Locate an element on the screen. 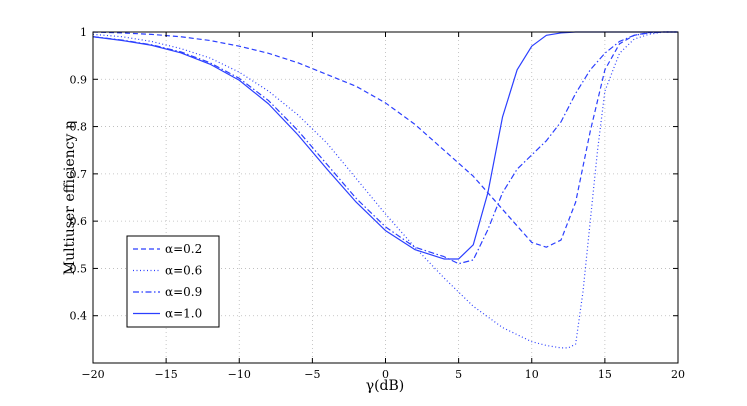 The image size is (747, 406). x-tick-label: −20 is located at coordinates (92, 374).